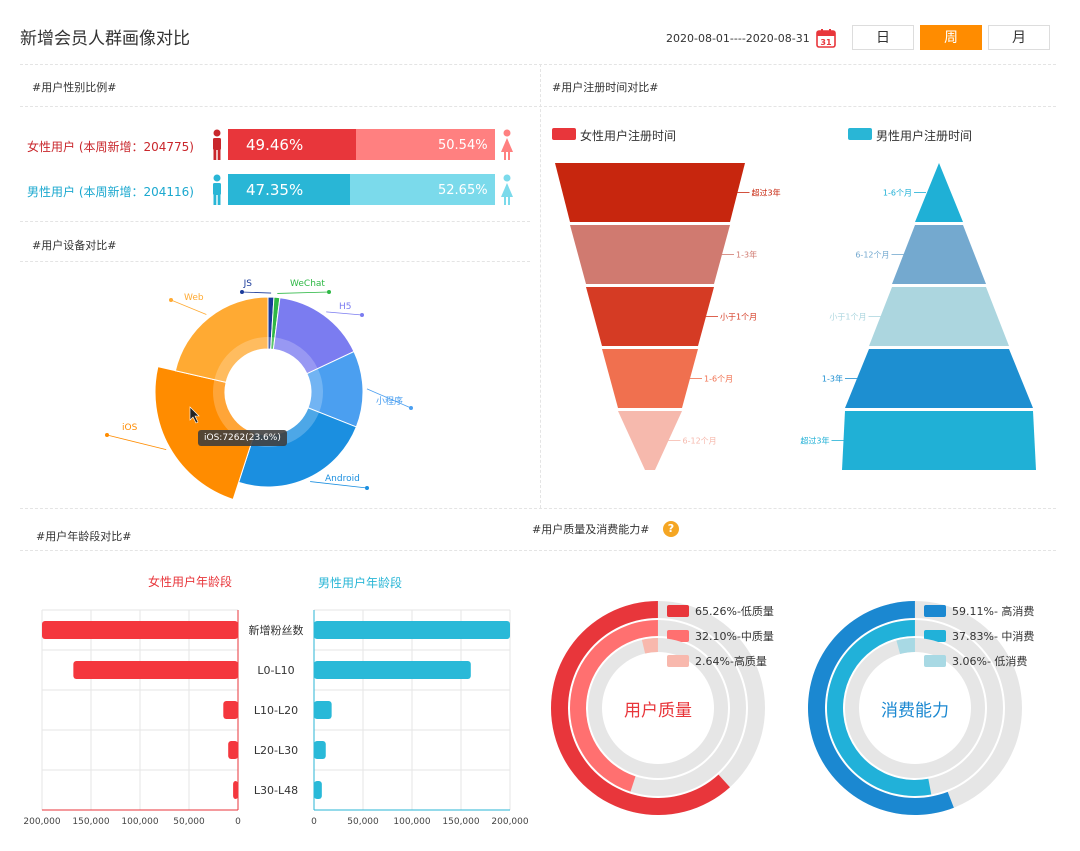 This screenshot has height=851, width=1080. What do you see at coordinates (74, 245) in the screenshot?
I see `device-section-title: #用户设备对比#` at bounding box center [74, 245].